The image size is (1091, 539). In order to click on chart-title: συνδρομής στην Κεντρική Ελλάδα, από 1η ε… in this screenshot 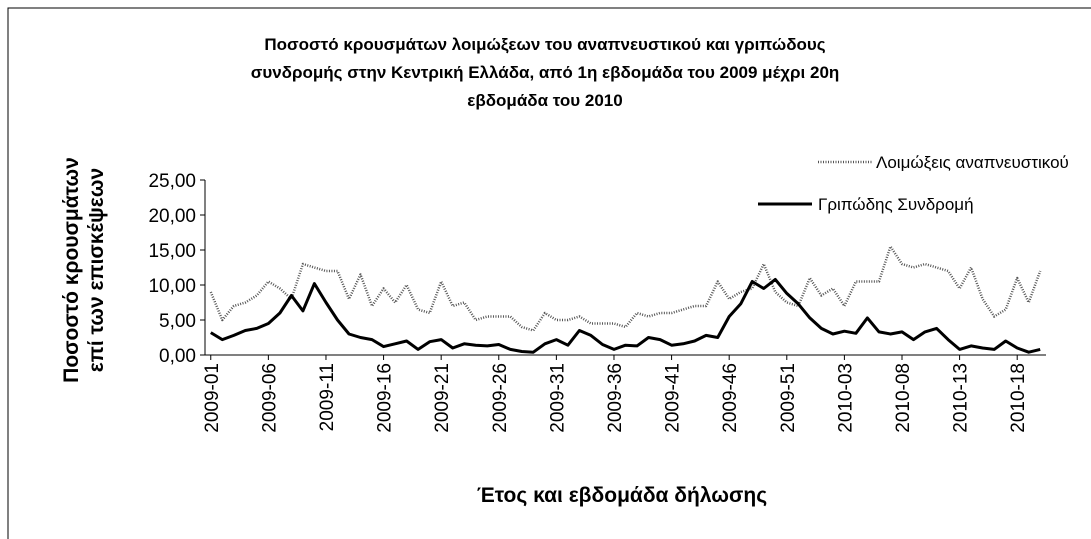, I will do `click(545, 72)`.